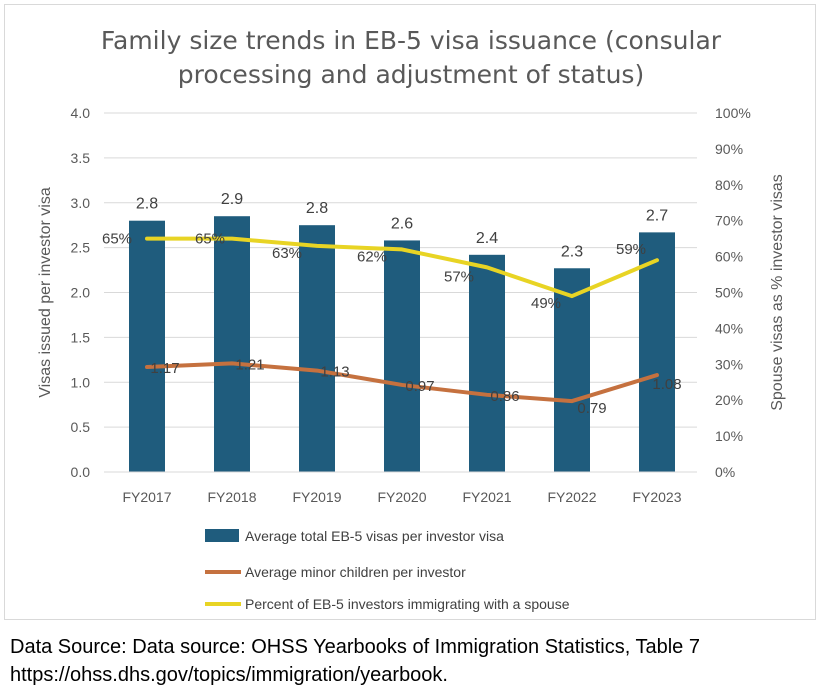  What do you see at coordinates (355, 572) in the screenshot?
I see `legend-label: Average minor children per investor` at bounding box center [355, 572].